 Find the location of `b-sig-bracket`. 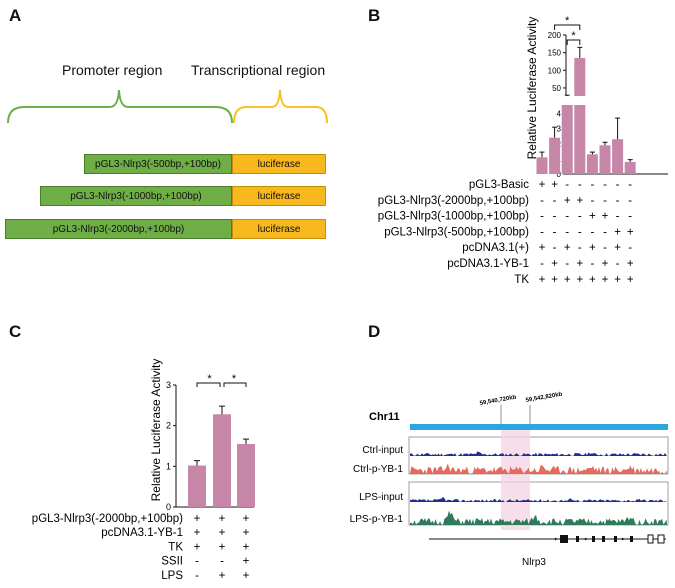

b-sig-bracket is located at coordinates (567, 27).